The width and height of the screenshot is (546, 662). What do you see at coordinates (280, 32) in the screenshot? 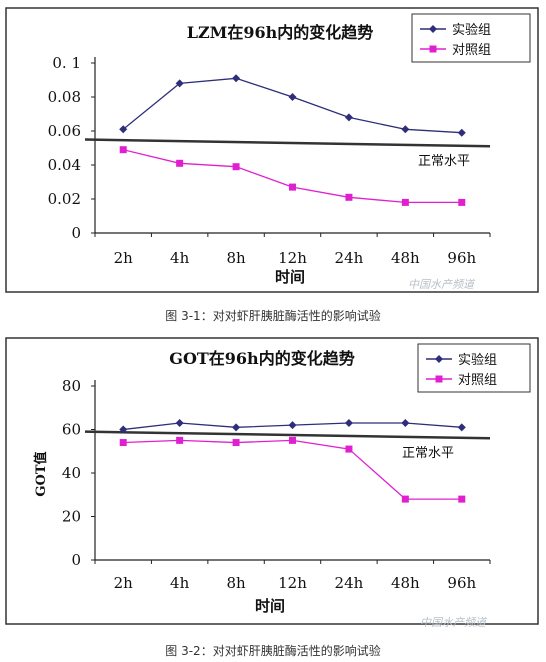
I see `chart-title: LZM在96h内的变化趋势` at bounding box center [280, 32].